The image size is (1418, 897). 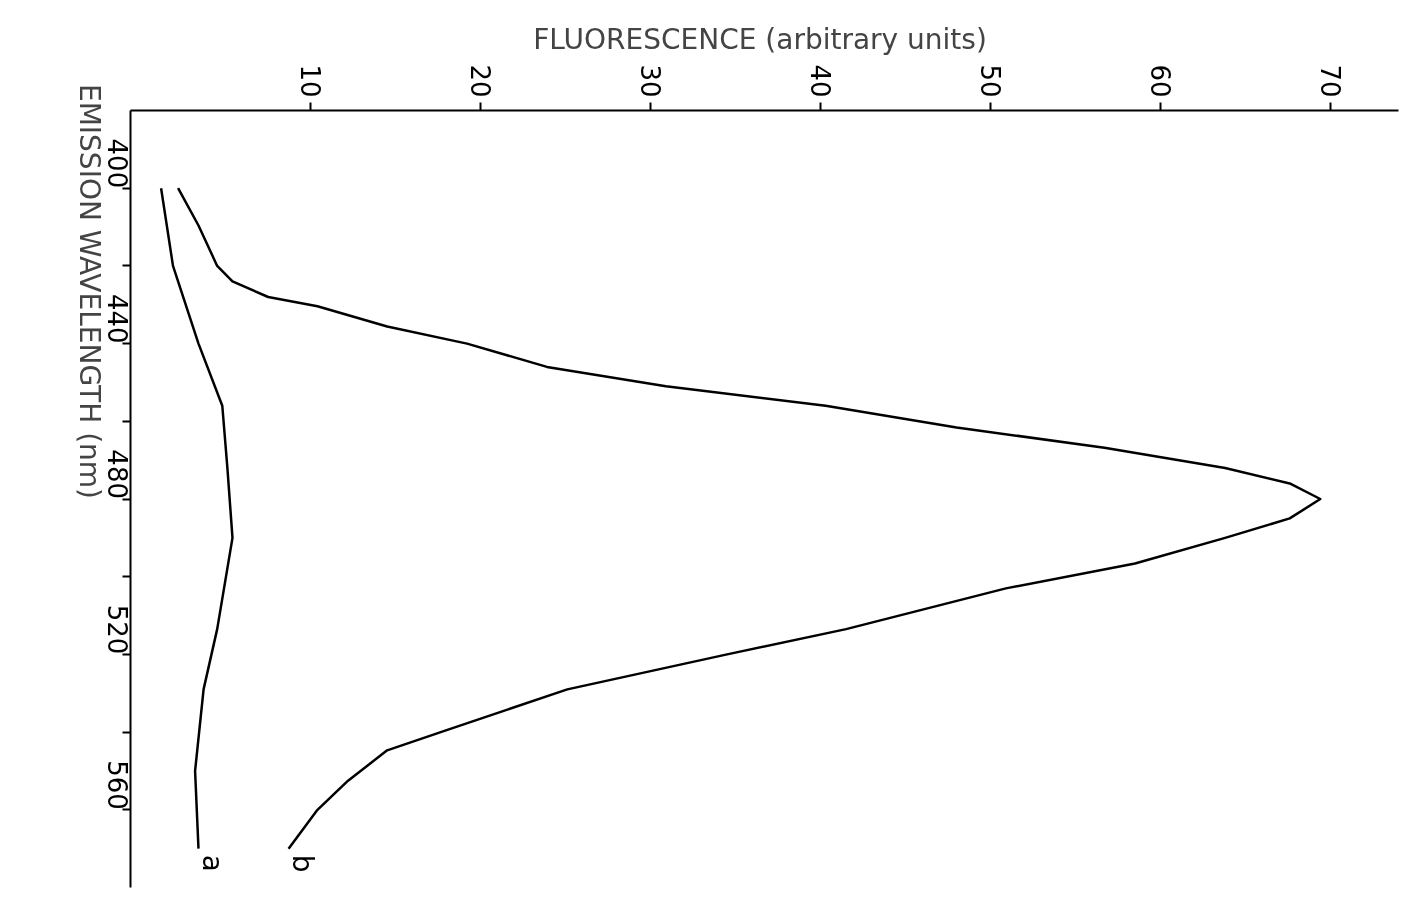 What do you see at coordinates (819, 81) in the screenshot?
I see `x-tick-label: 40` at bounding box center [819, 81].